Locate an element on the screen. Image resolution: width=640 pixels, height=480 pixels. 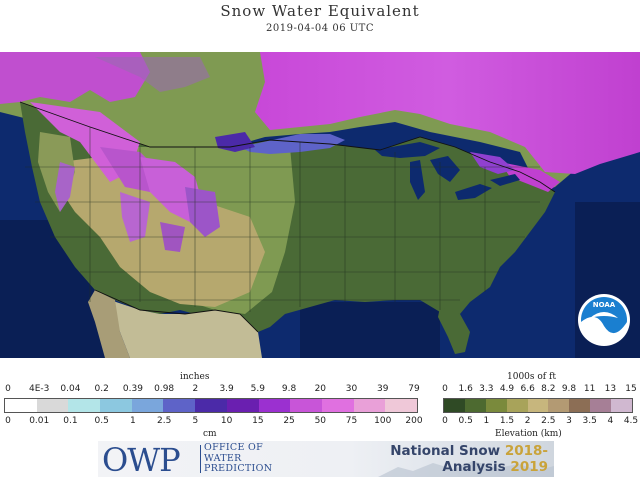
elev-ft-label: 8.2 is located at coordinates (548, 389).